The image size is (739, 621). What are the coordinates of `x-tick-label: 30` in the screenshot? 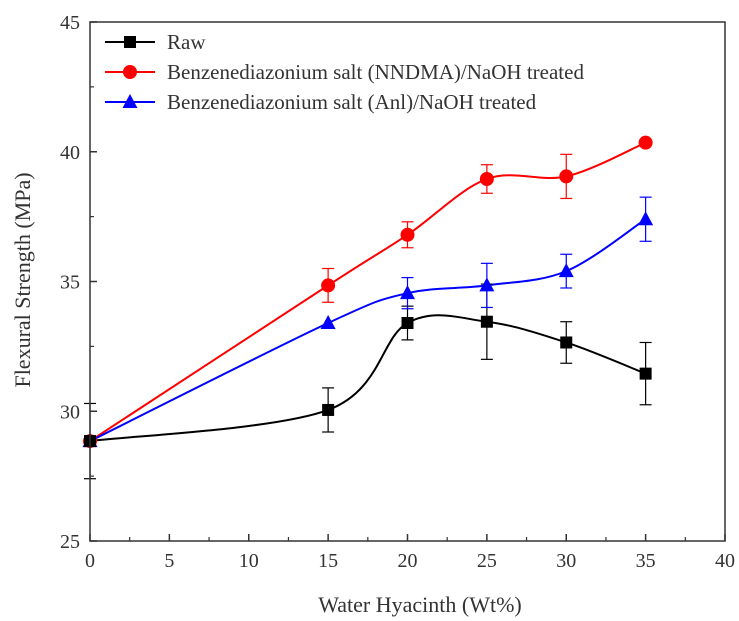 It's located at (566, 561).